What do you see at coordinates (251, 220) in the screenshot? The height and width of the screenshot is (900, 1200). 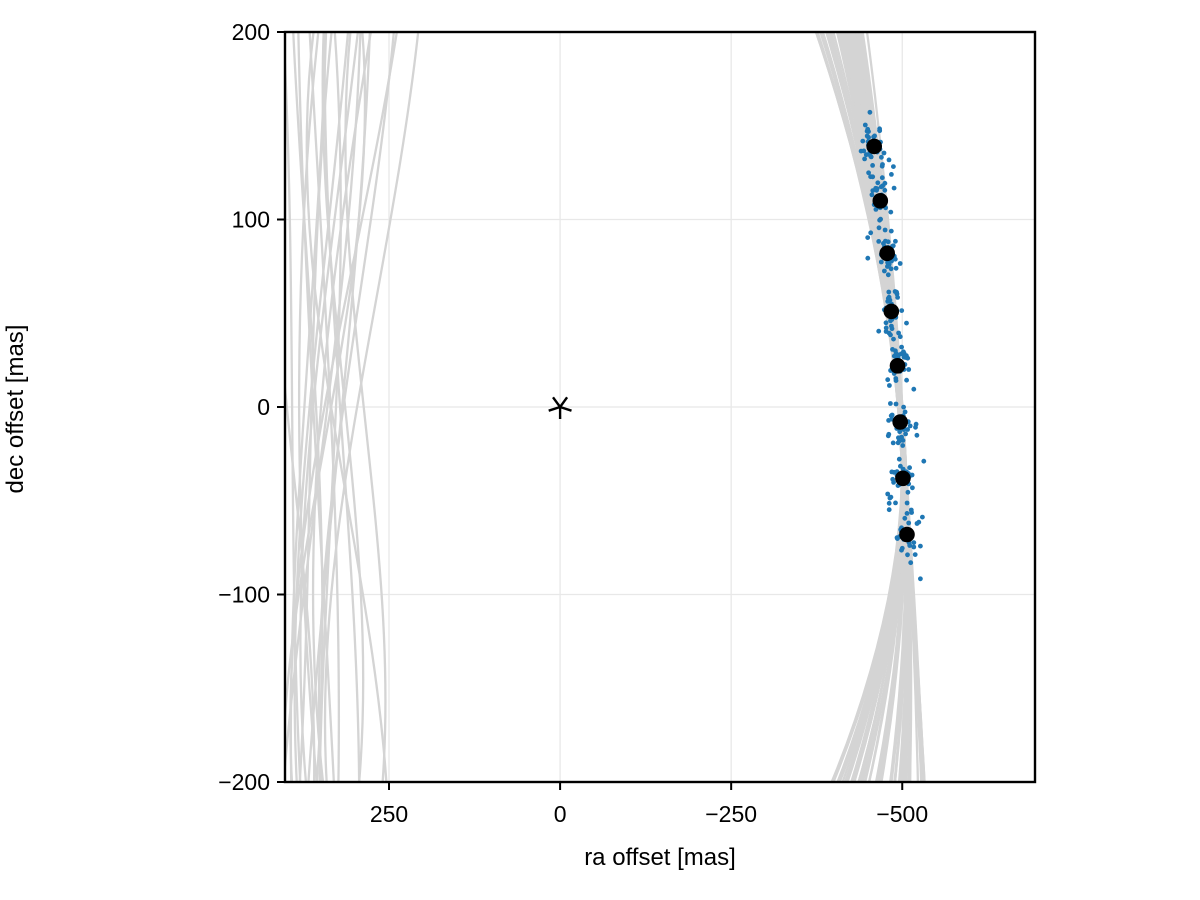 I see `y-tick-label: 100` at bounding box center [251, 220].